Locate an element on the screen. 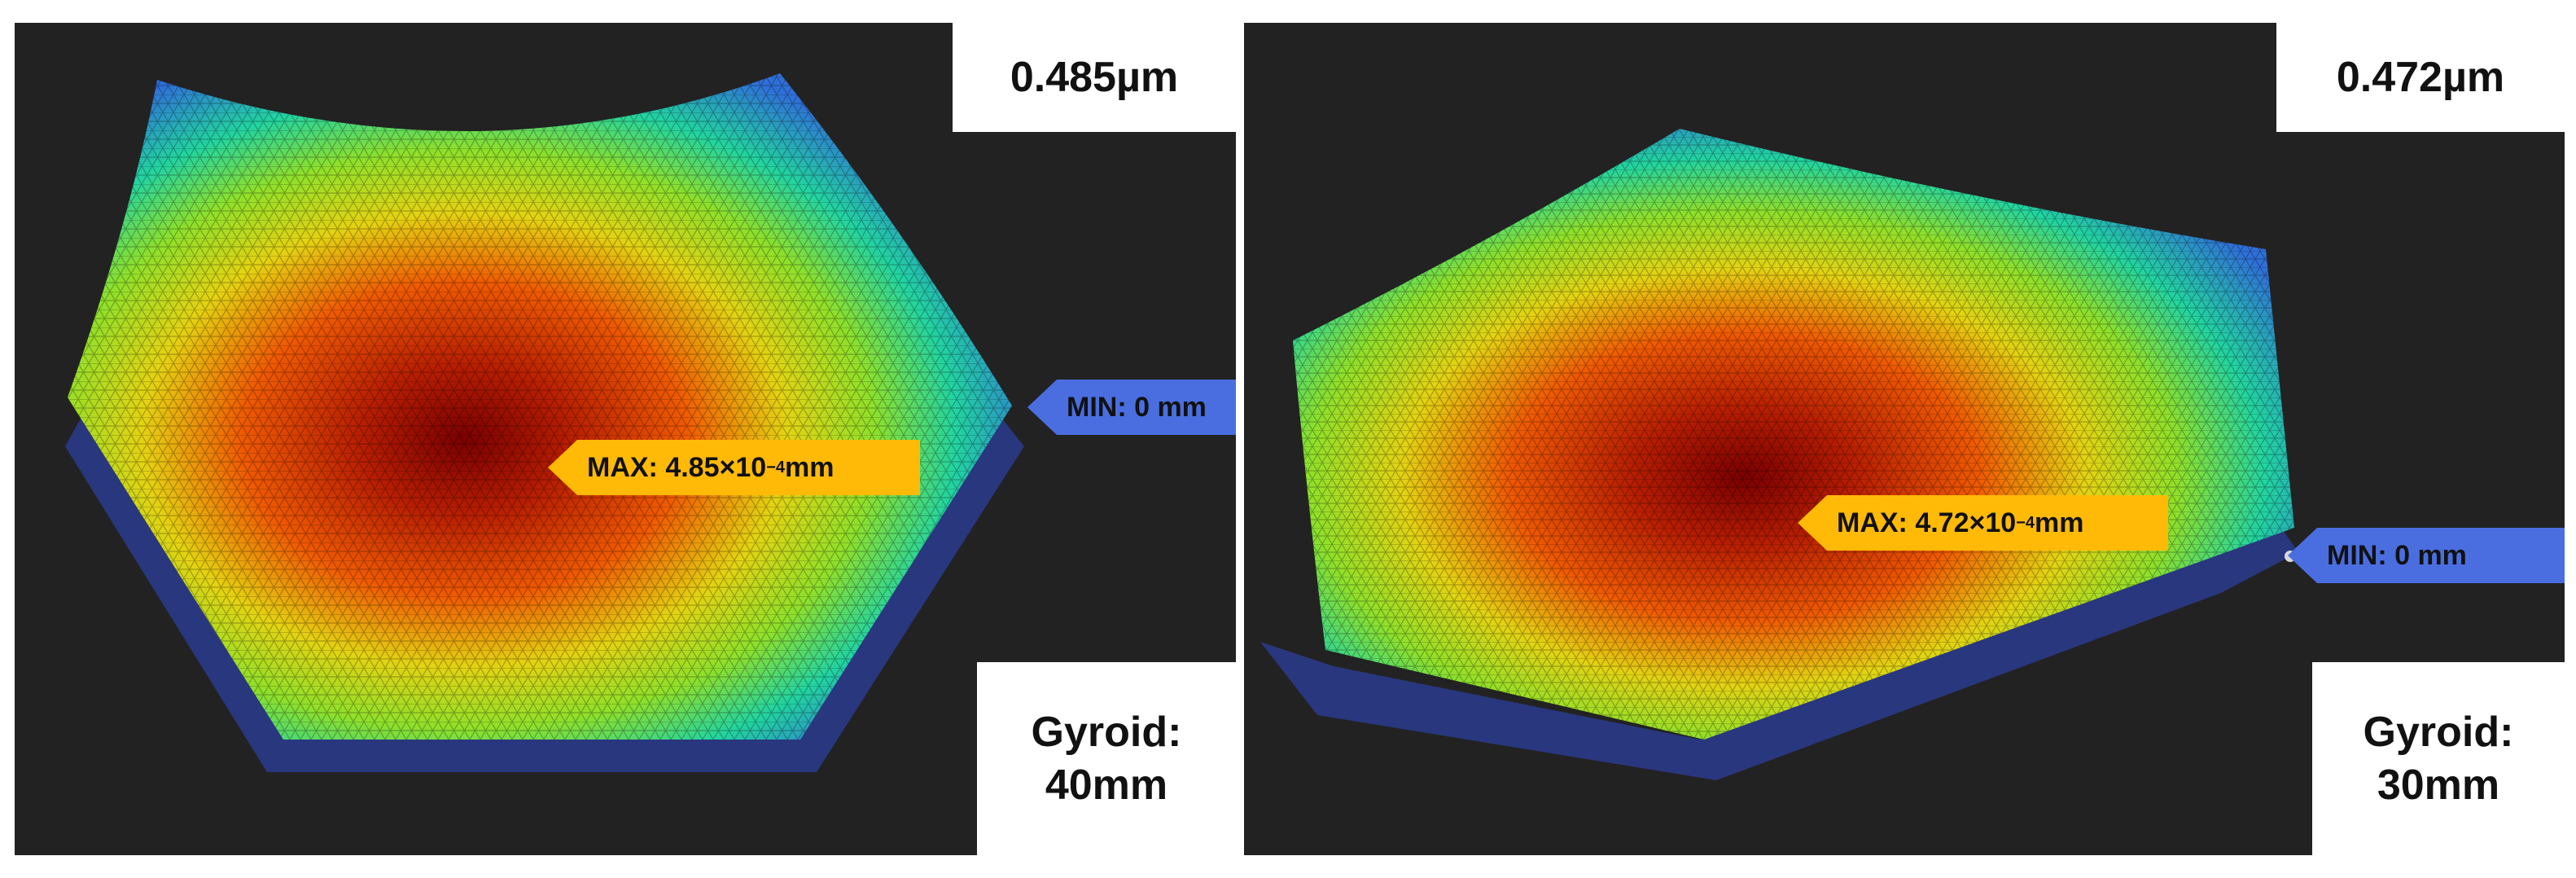 Image resolution: width=2576 pixels, height=878 pixels. displacement-value-text: 0.472µm is located at coordinates (2420, 77).